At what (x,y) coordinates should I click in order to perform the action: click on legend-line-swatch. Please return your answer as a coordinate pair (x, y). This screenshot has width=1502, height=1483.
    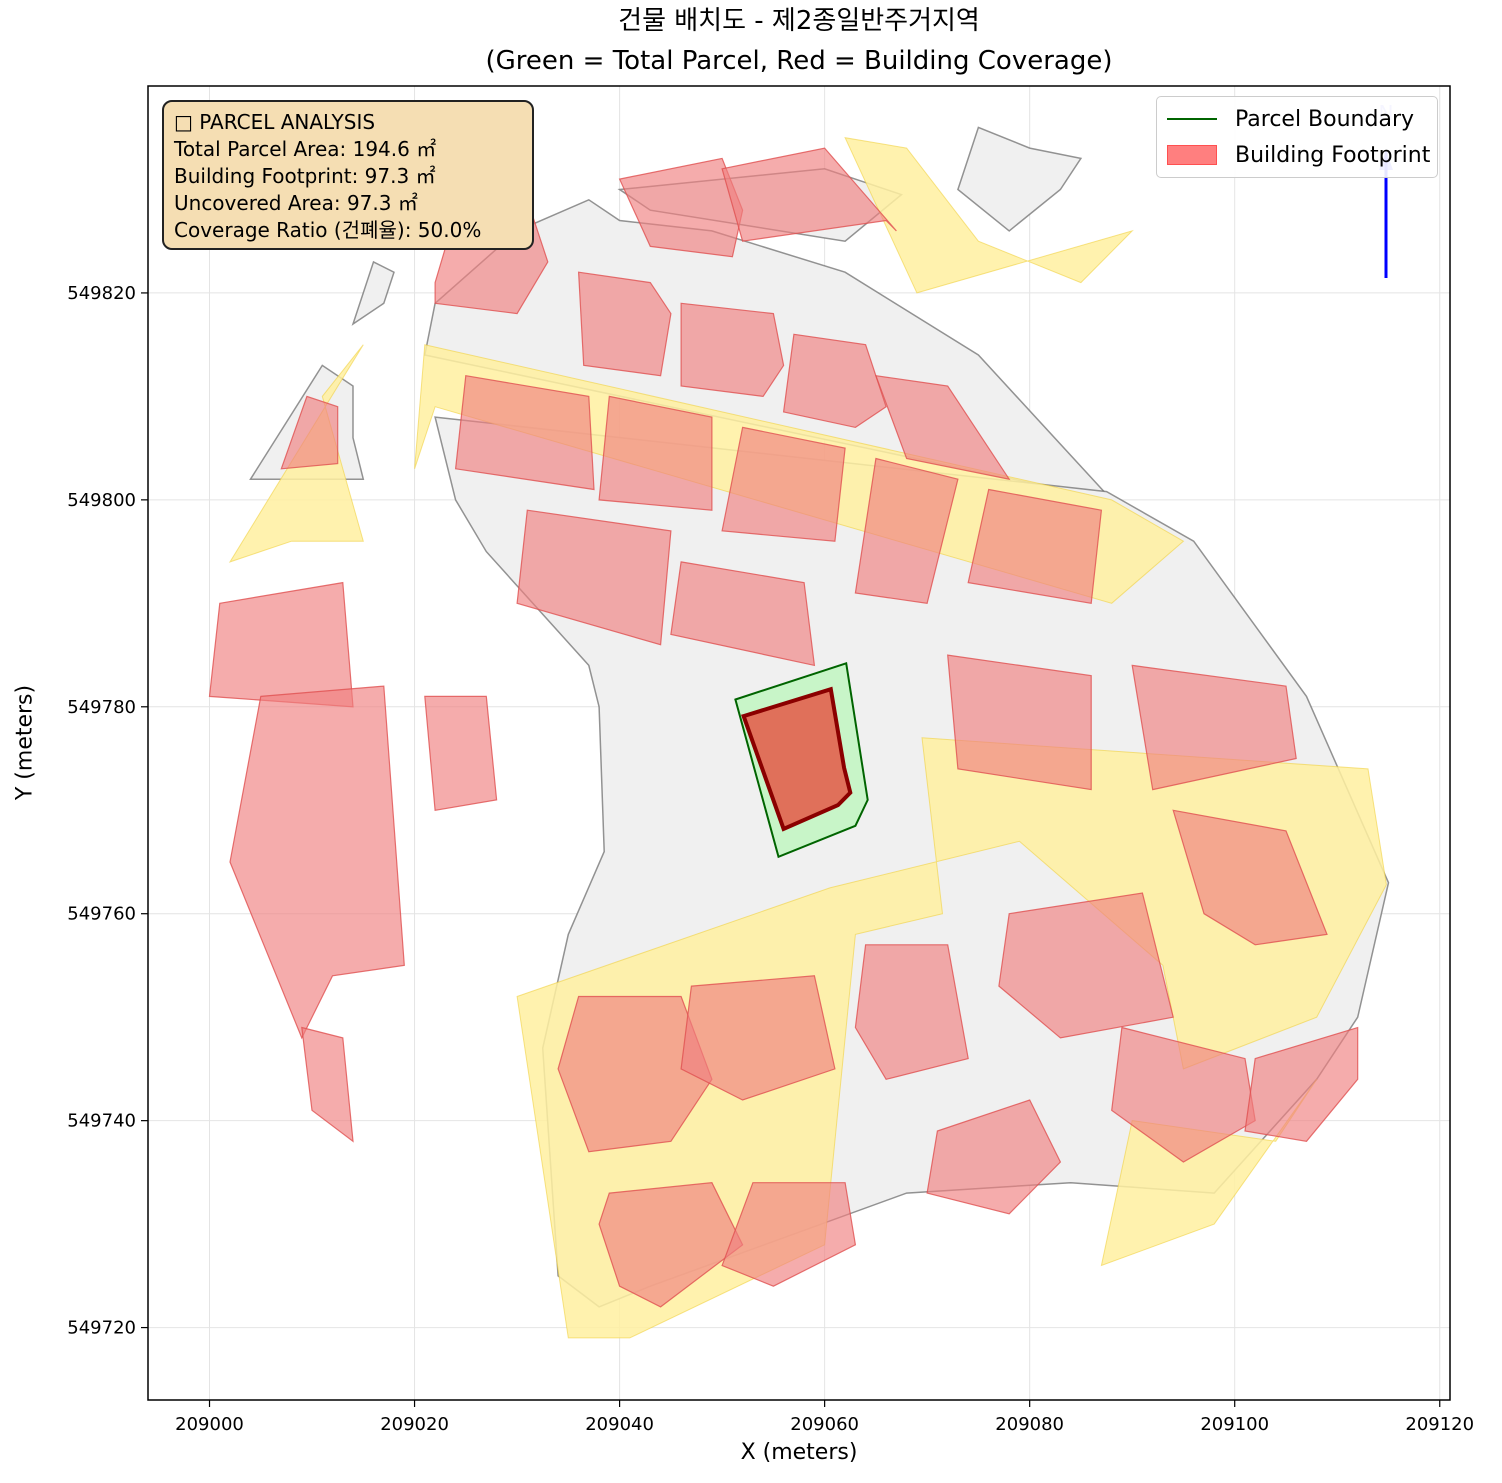
    Looking at the image, I should click on (1192, 119).